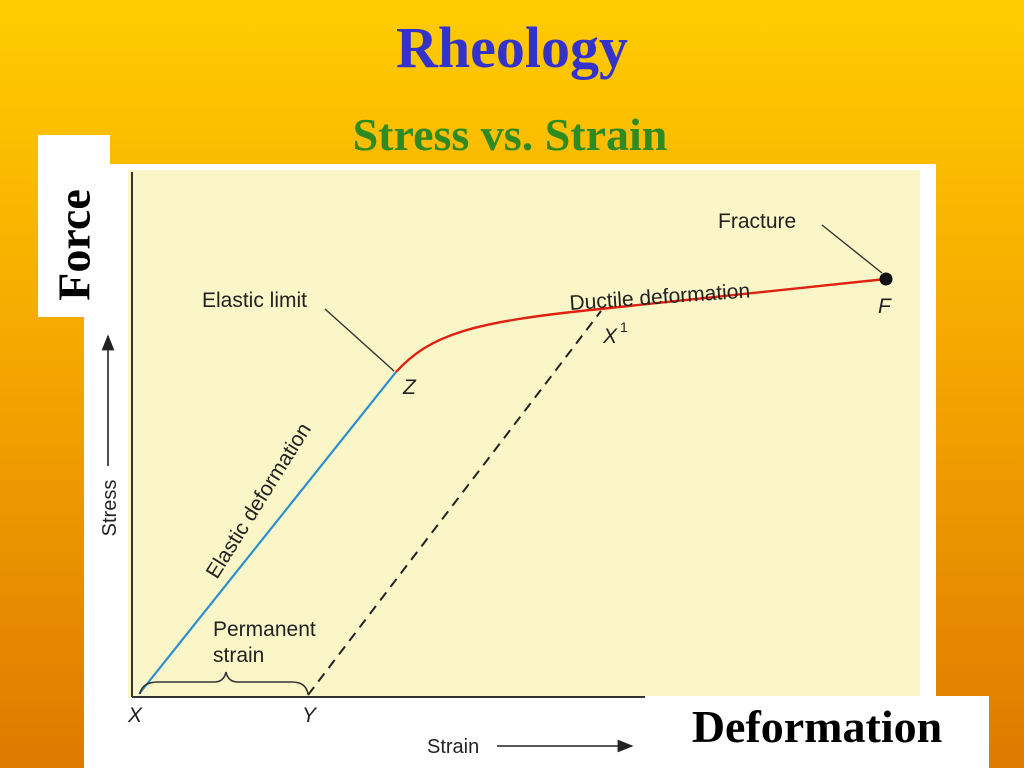 This screenshot has width=1024, height=768. Describe the element at coordinates (817, 726) in the screenshot. I see `deformation-label: Deformation` at that location.